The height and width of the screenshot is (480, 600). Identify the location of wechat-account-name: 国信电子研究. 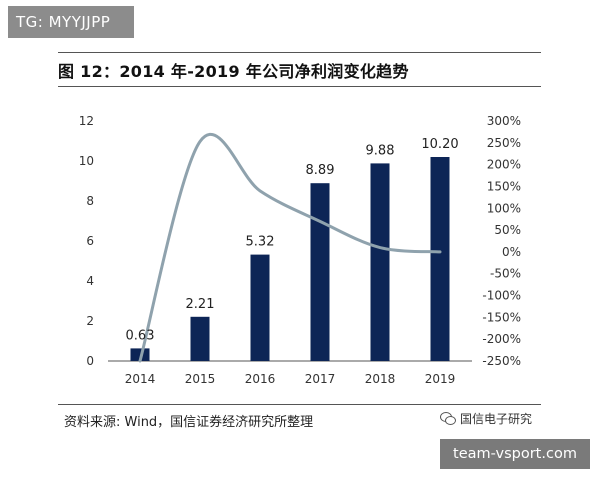
(496, 419).